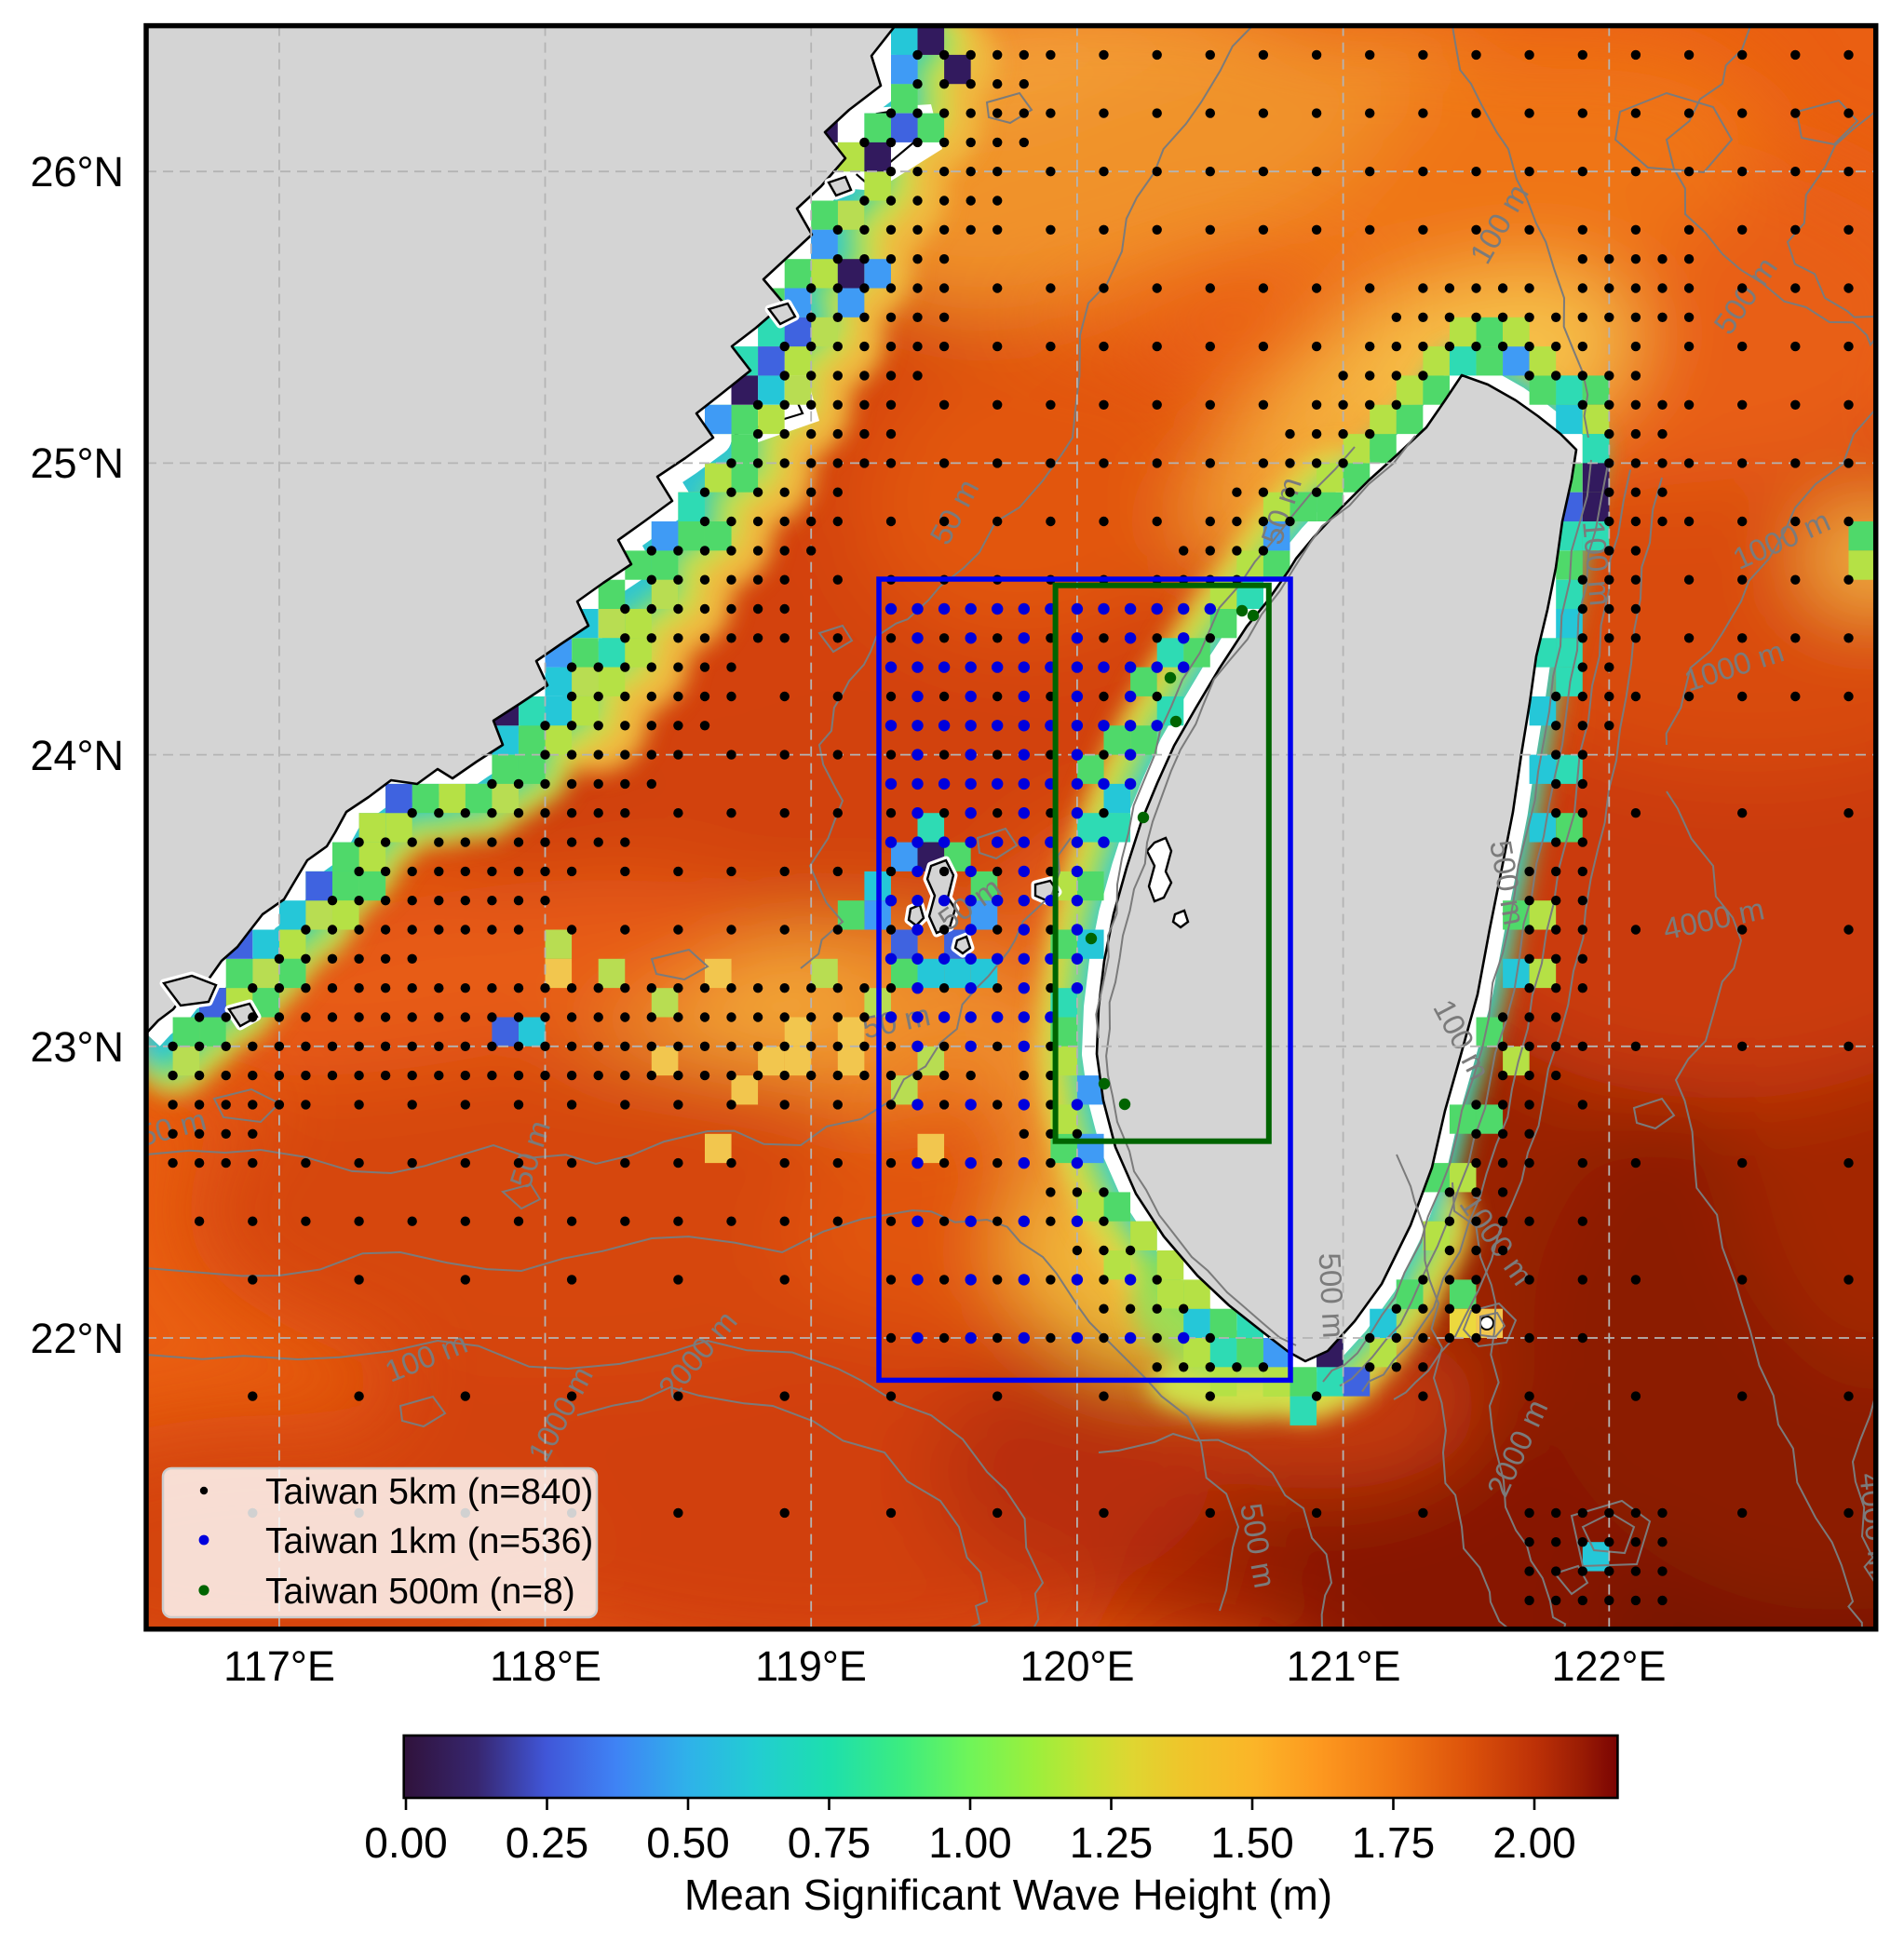 The image size is (1904, 1945). What do you see at coordinates (279, 1666) in the screenshot?
I see `svg-text: 117°E` at bounding box center [279, 1666].